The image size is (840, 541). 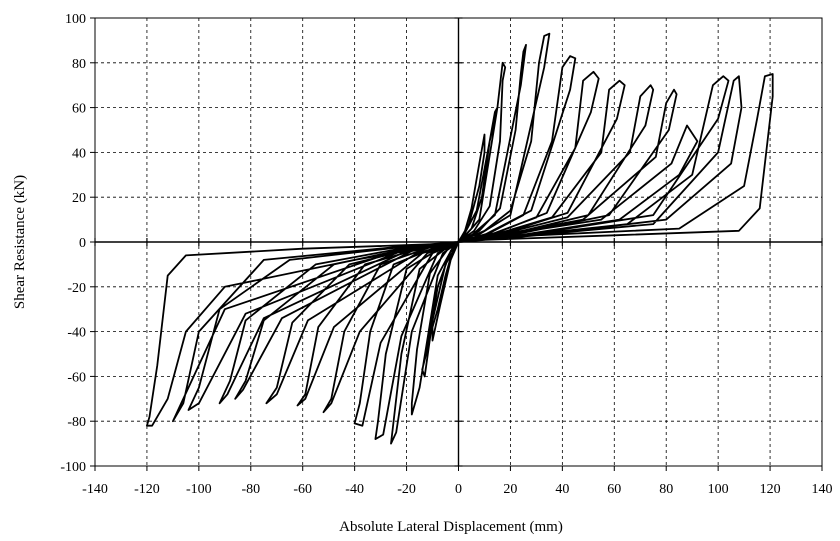 I want to click on x-tick-label: 0, so click(x=458, y=489).